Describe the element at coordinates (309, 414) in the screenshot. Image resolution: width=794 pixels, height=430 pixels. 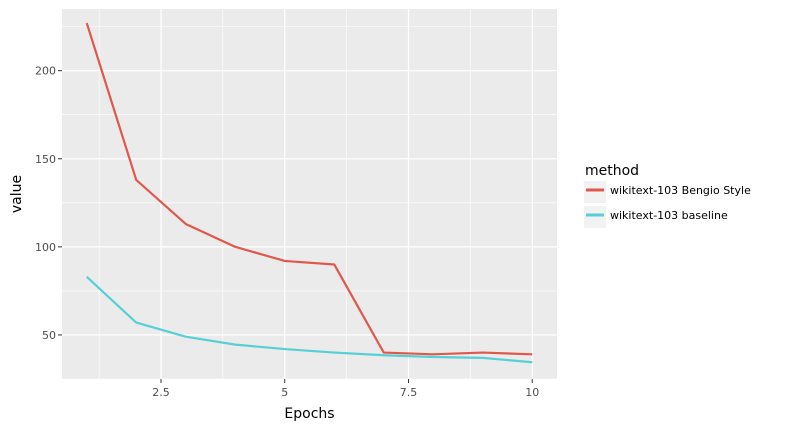
I see `x-axis-title: Epochs` at that location.